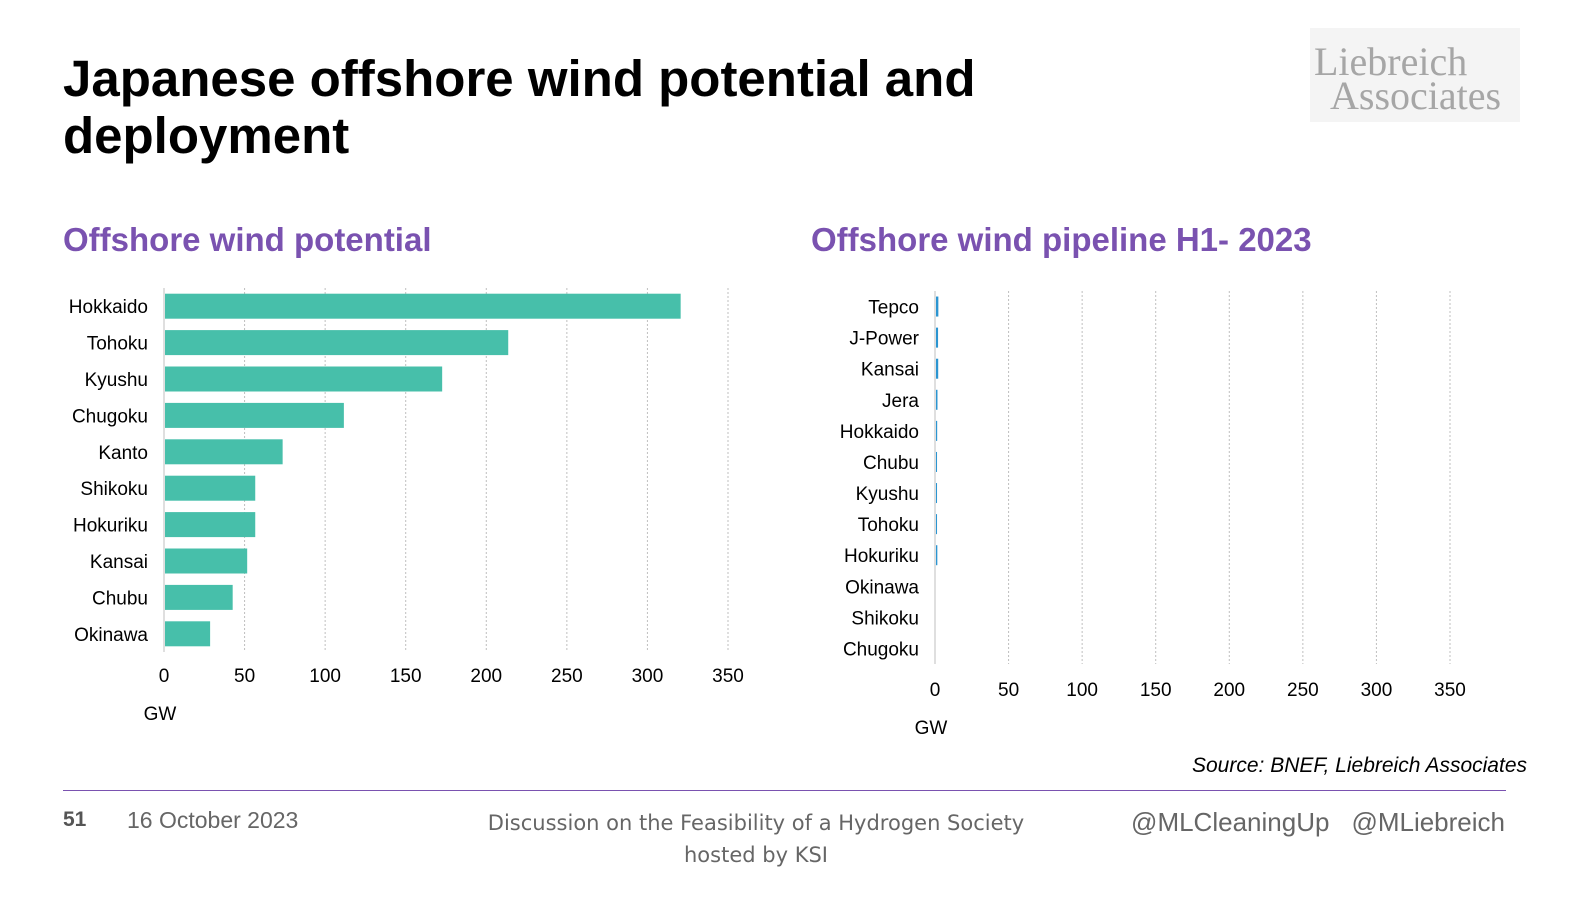  Describe the element at coordinates (1082, 690) in the screenshot. I see `pipeline-tick-label: 100` at that location.